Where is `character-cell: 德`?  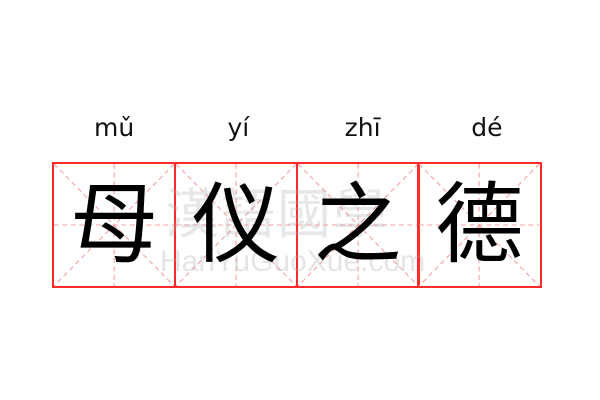
character-cell: 德 is located at coordinates (479, 225).